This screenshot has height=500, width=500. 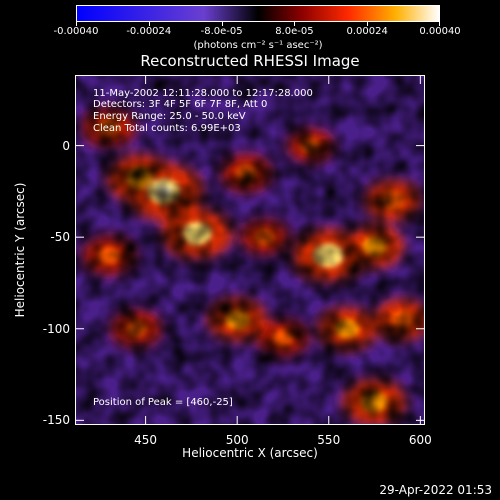 What do you see at coordinates (76, 31) in the screenshot?
I see `colorbar-tick-label: -0.00040` at bounding box center [76, 31].